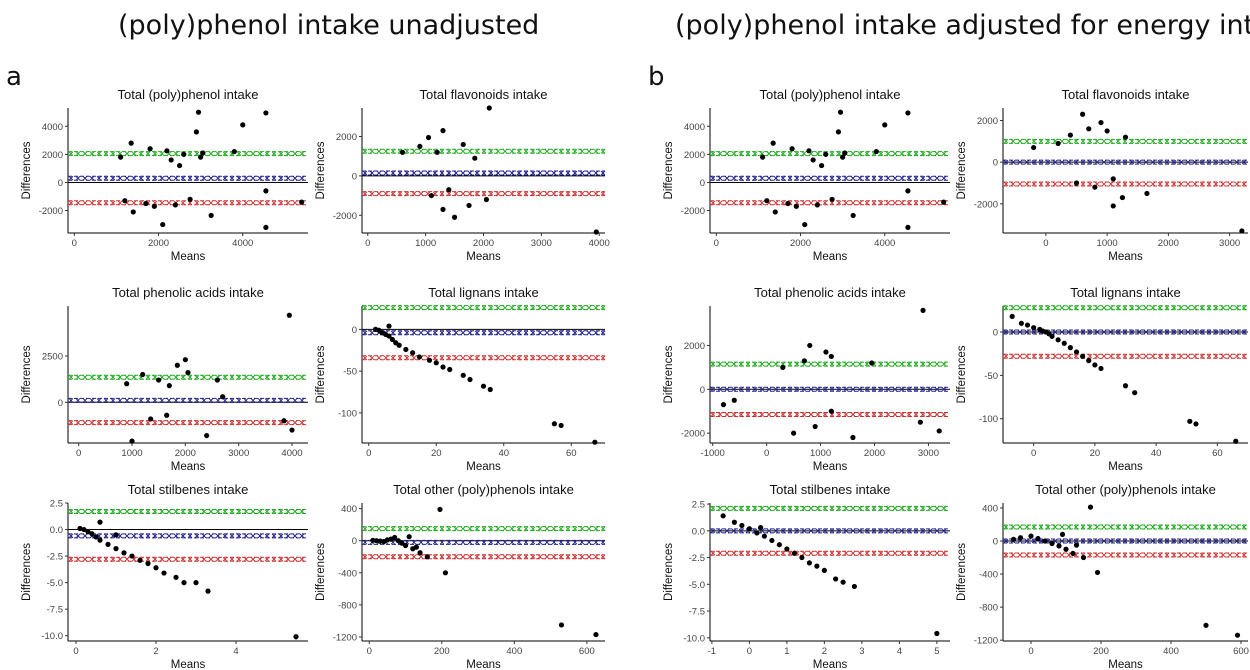 Image resolution: width=1250 pixels, height=670 pixels. What do you see at coordinates (1126, 94) in the screenshot?
I see `chart-title: Total flavonoids intake` at bounding box center [1126, 94].